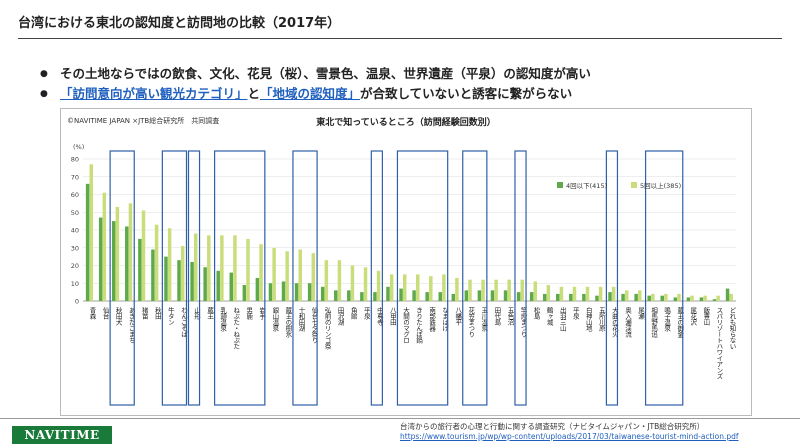  What do you see at coordinates (179, 23) in the screenshot?
I see `page-title: 台湾における東北の認知度と訪問地の比較（2017年）` at bounding box center [179, 23].